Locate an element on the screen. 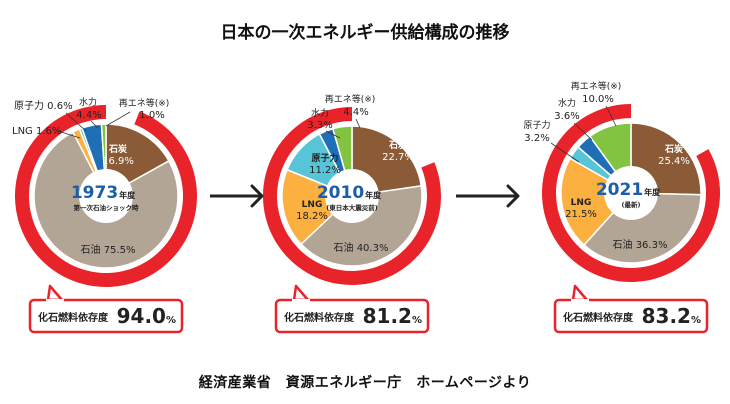 Image resolution: width=730 pixels, height=404 pixels. slice-lng-2010 is located at coordinates (317, 207).